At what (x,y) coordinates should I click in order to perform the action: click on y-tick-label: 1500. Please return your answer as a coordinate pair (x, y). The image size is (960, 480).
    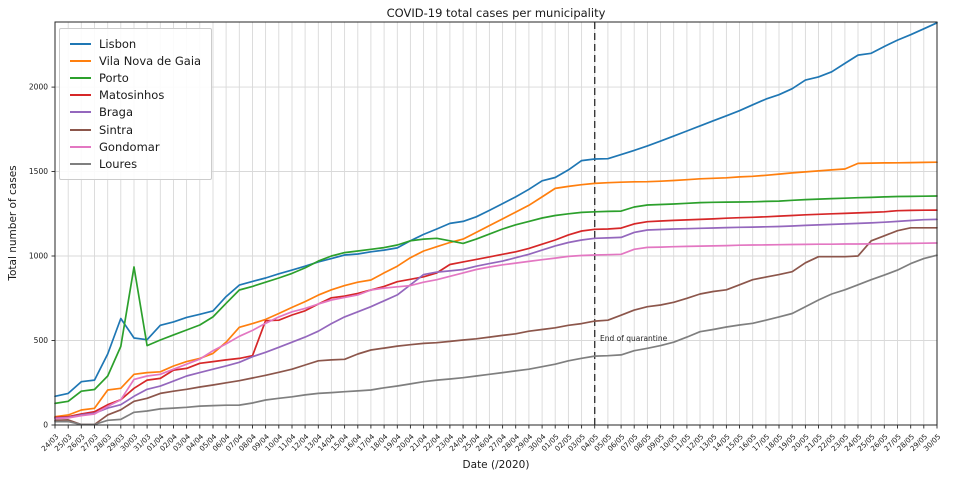
    Looking at the image, I should click on (38, 171).